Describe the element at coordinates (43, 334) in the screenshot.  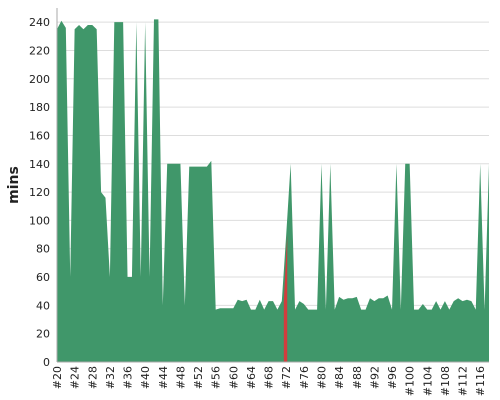
I see `y-tick-label-20: 20` at that location.